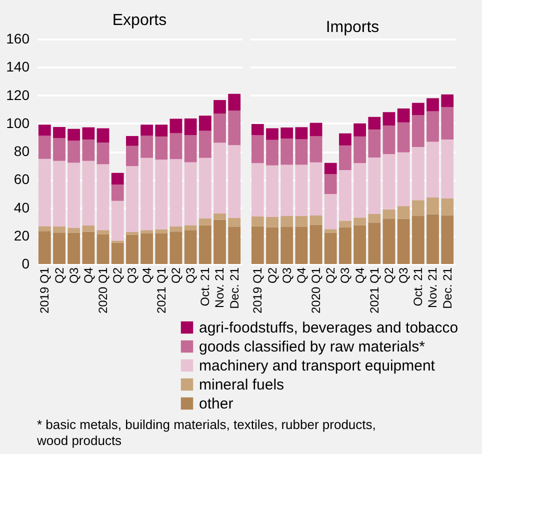  Describe the element at coordinates (316, 290) in the screenshot. I see `x-tick-label: 2020 Q1` at that location.